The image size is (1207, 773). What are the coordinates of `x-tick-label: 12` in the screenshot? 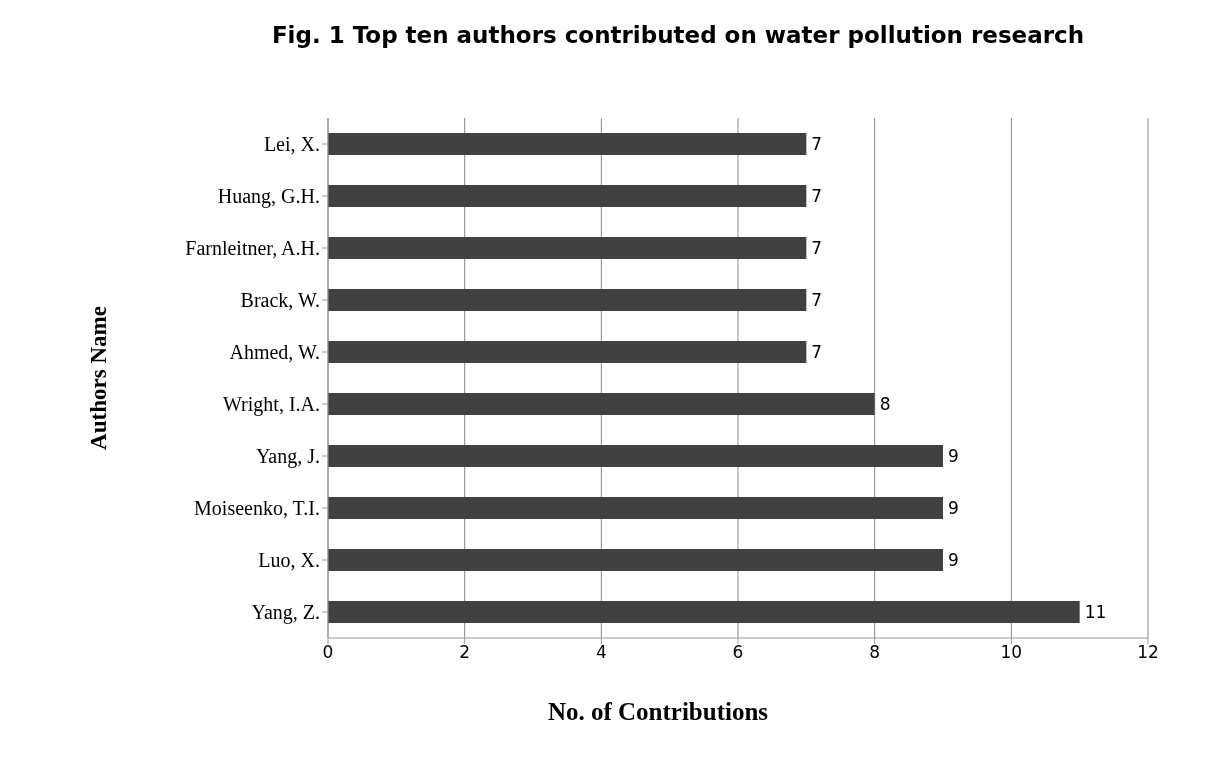 It's located at (1148, 652).